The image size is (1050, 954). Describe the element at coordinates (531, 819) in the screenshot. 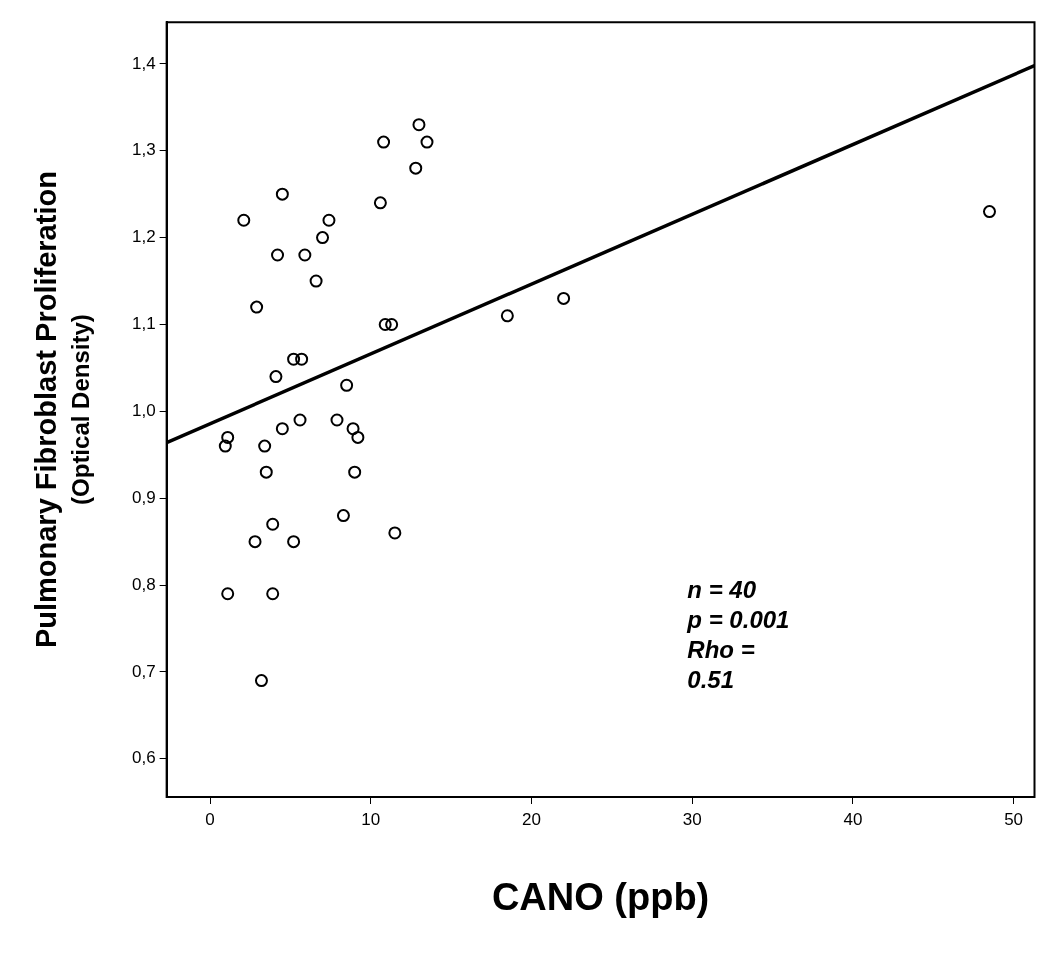

I see `x-tick-label: 20` at that location.